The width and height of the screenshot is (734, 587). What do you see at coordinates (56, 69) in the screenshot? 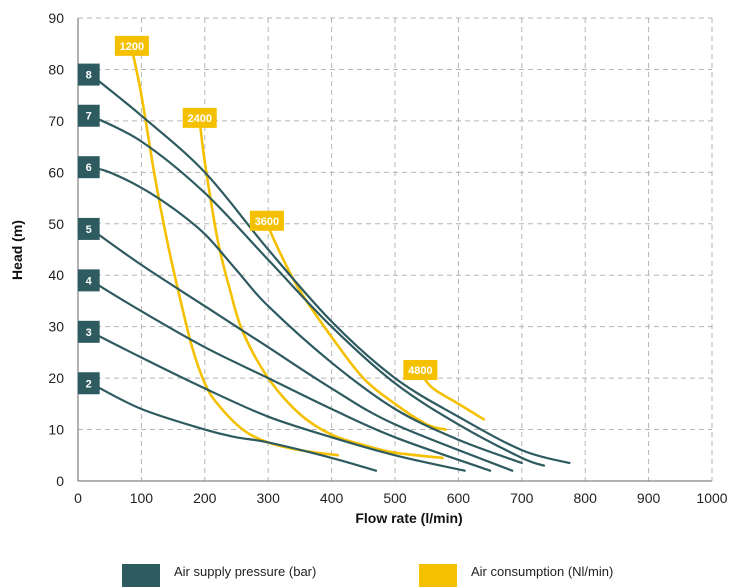
I see `y-tick-label: 80` at bounding box center [56, 69].